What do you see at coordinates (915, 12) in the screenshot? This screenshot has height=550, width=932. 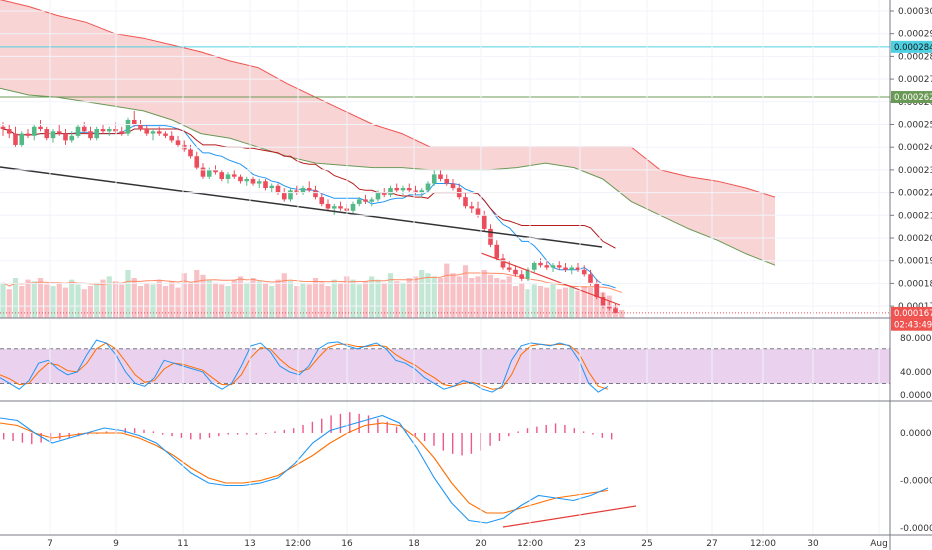 I see `price-tick-label: 0.0003000` at bounding box center [915, 12].